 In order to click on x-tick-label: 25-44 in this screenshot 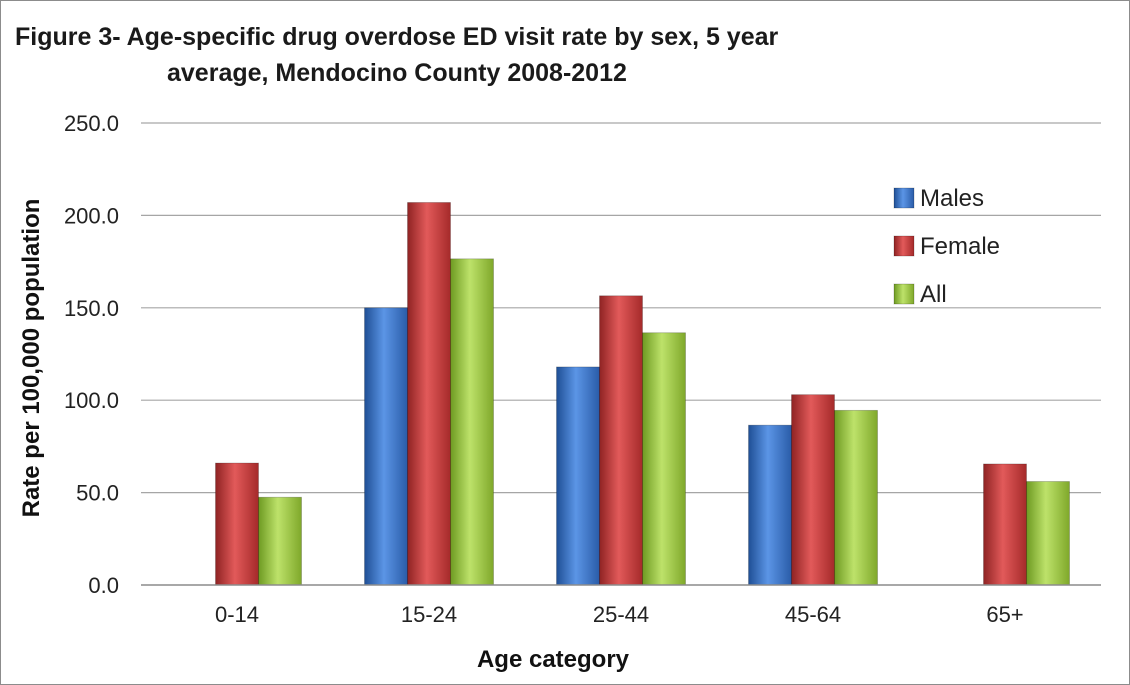, I will do `click(621, 614)`.